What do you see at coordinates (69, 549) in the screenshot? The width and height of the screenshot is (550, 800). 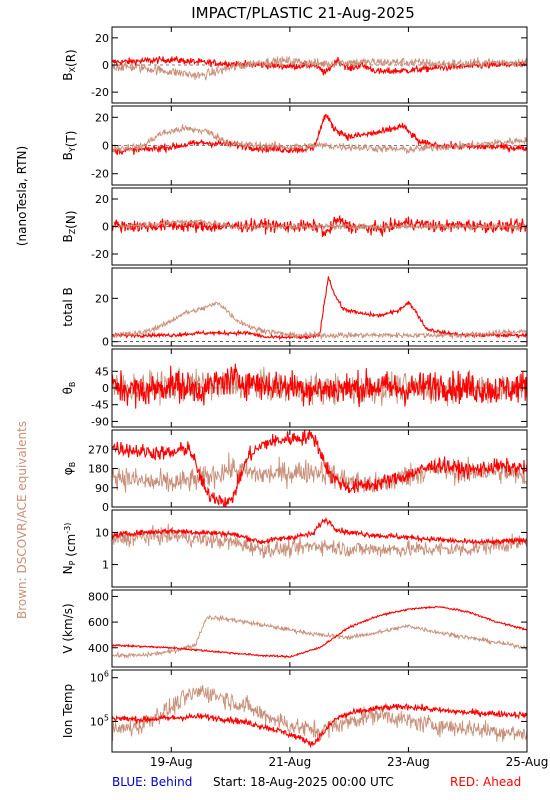 I see `panel-ylabel: NP (cm-3)` at bounding box center [69, 549].